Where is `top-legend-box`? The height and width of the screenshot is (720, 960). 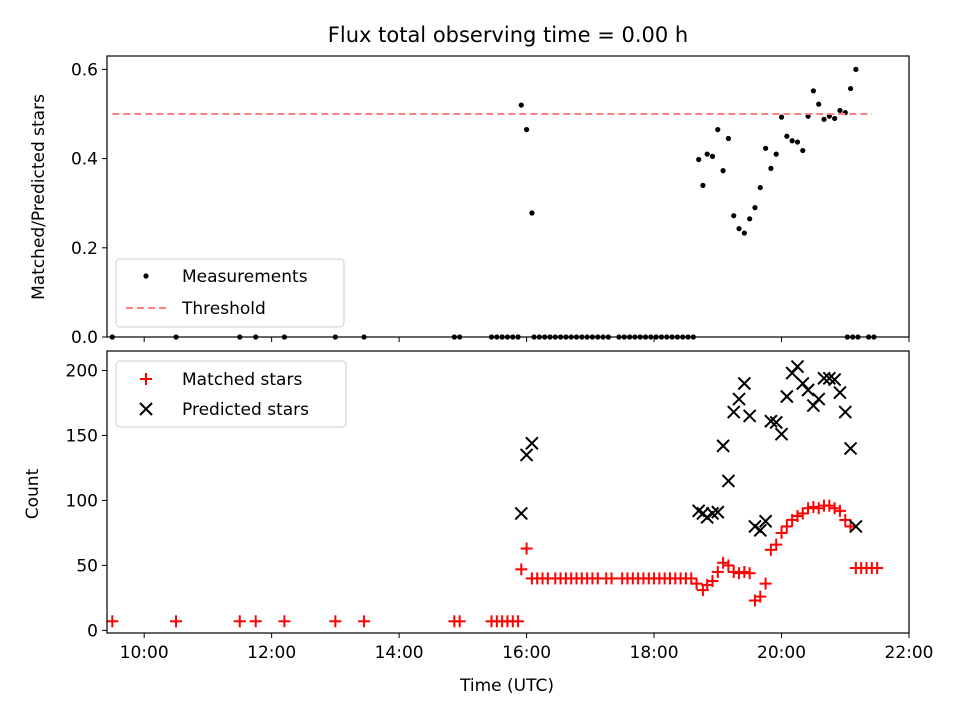 top-legend-box is located at coordinates (230, 293).